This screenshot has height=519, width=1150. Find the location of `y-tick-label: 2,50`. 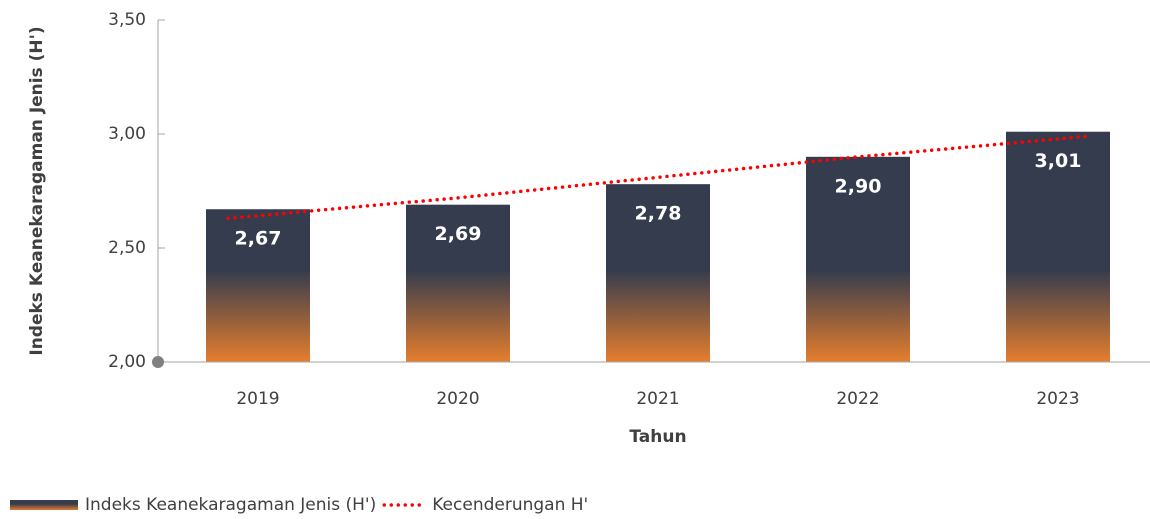

y-tick-label: 2,50 is located at coordinates (127, 248).